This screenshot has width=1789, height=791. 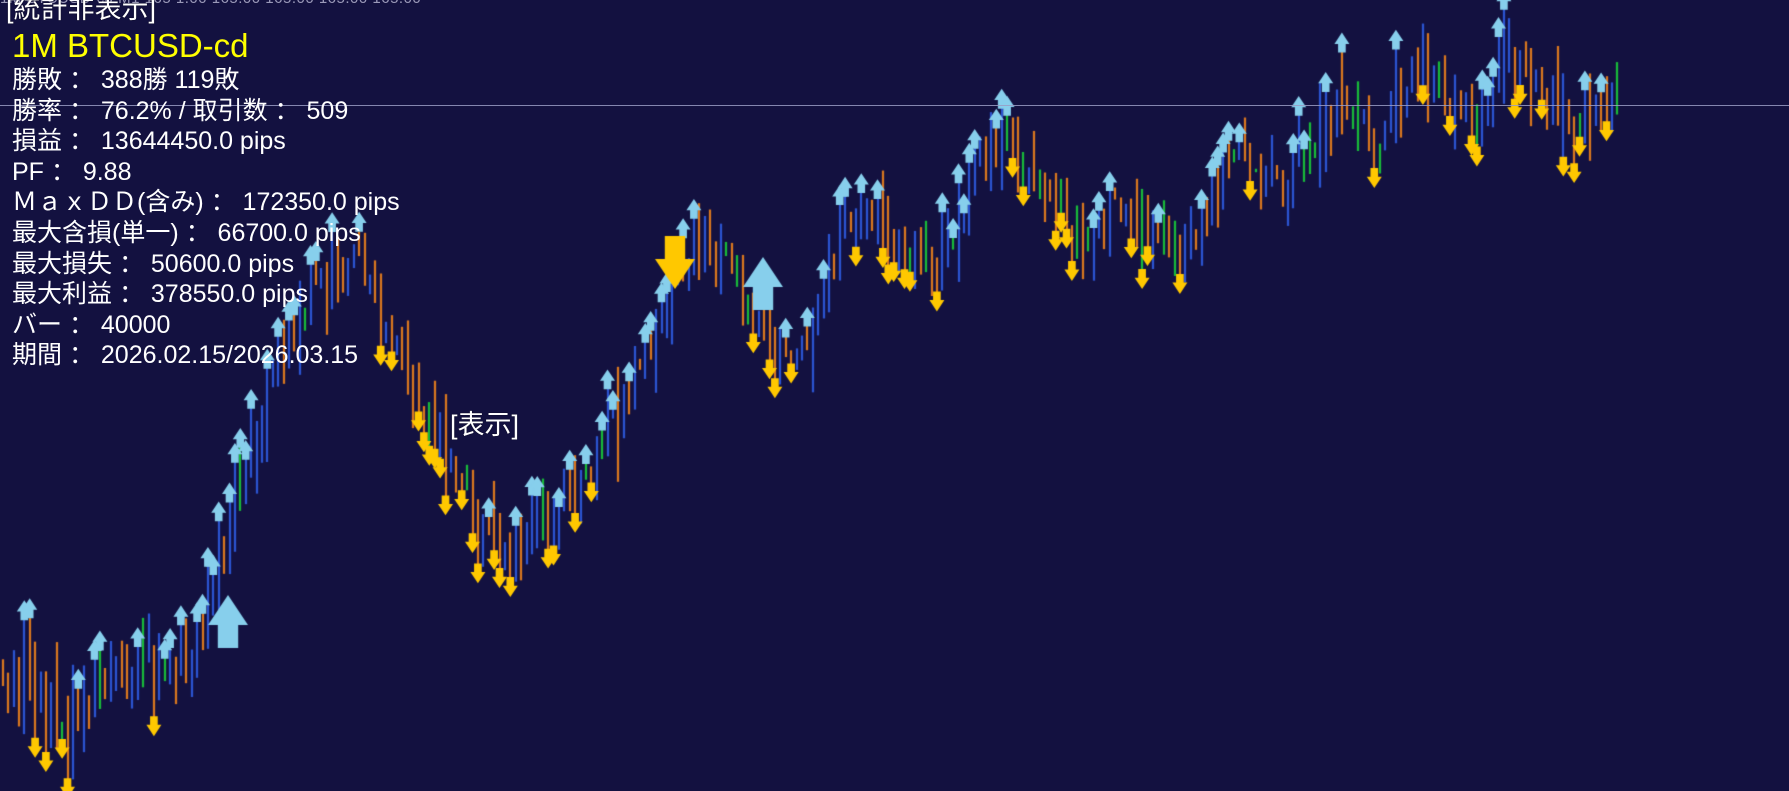 I want to click on stat-bars: バー ： 40000, so click(x=91, y=324).